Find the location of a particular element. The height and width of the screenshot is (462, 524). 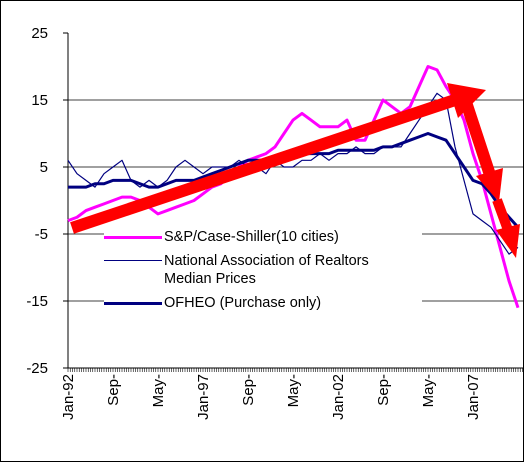

y-tick-label: -15 is located at coordinates (37, 301).